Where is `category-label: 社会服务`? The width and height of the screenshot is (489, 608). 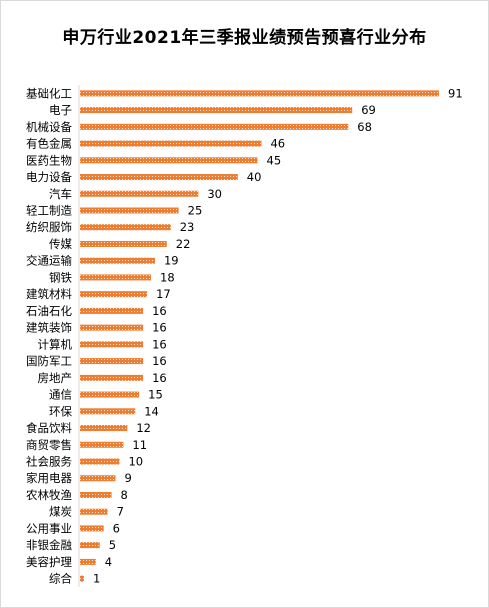 category-label: 社会服务 is located at coordinates (49, 462).